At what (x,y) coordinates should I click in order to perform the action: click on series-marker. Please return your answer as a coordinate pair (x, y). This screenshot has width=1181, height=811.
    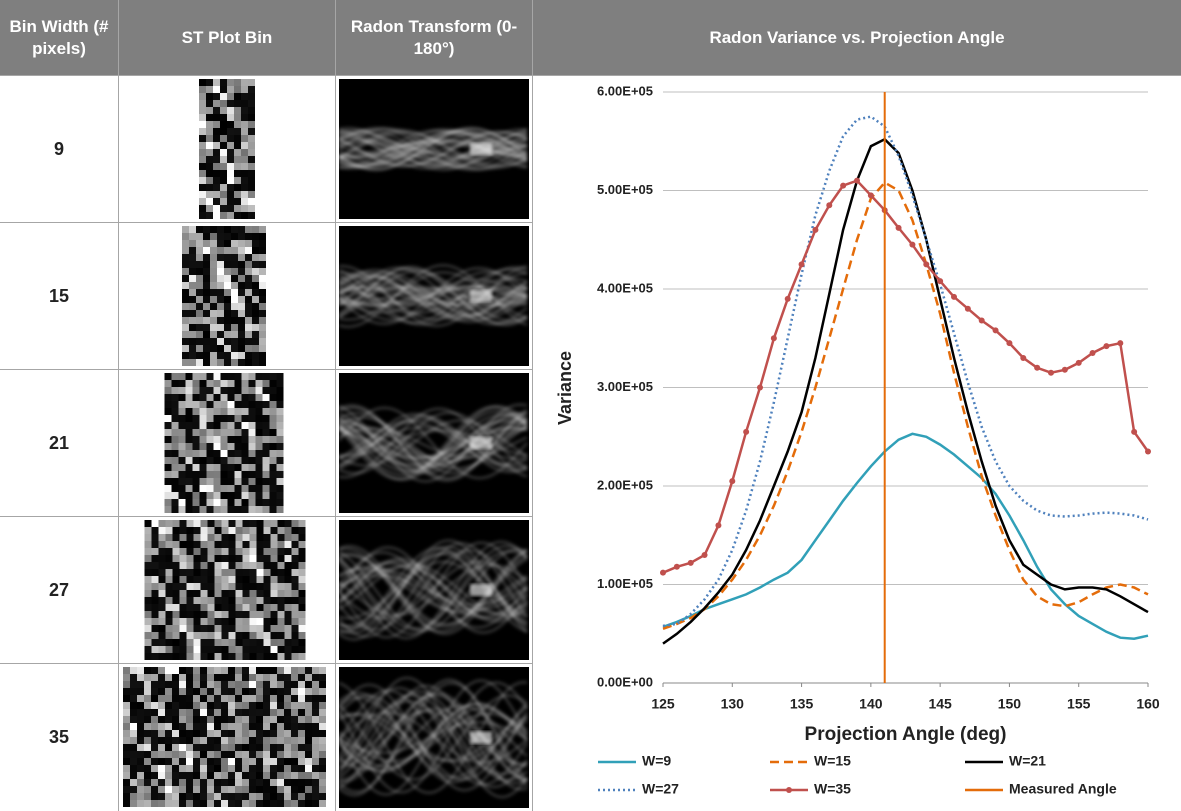
    Looking at the image, I should click on (954, 296).